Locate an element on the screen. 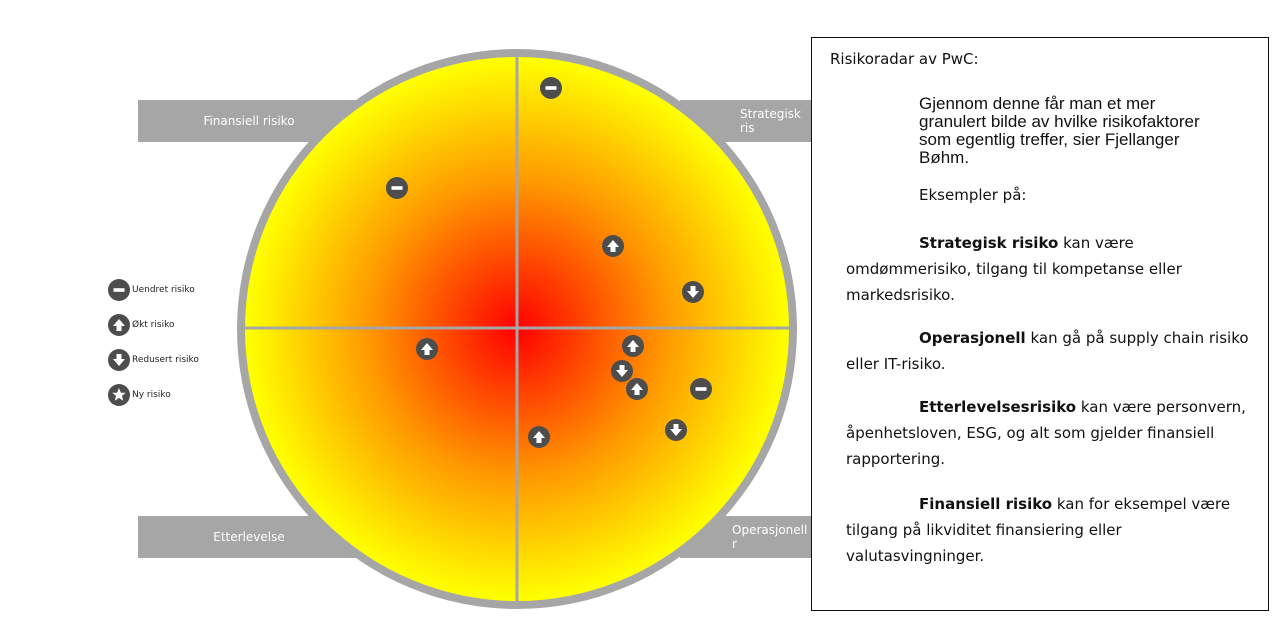 This screenshot has width=1280, height=637. star-circle-icon is located at coordinates (119, 395).